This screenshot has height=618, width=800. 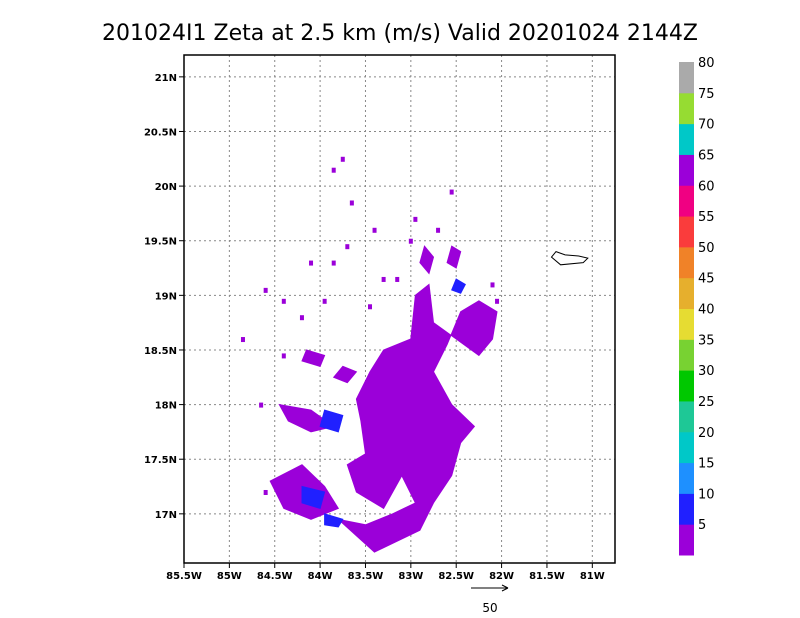 I want to click on colorbar-label: 15, so click(x=706, y=464).